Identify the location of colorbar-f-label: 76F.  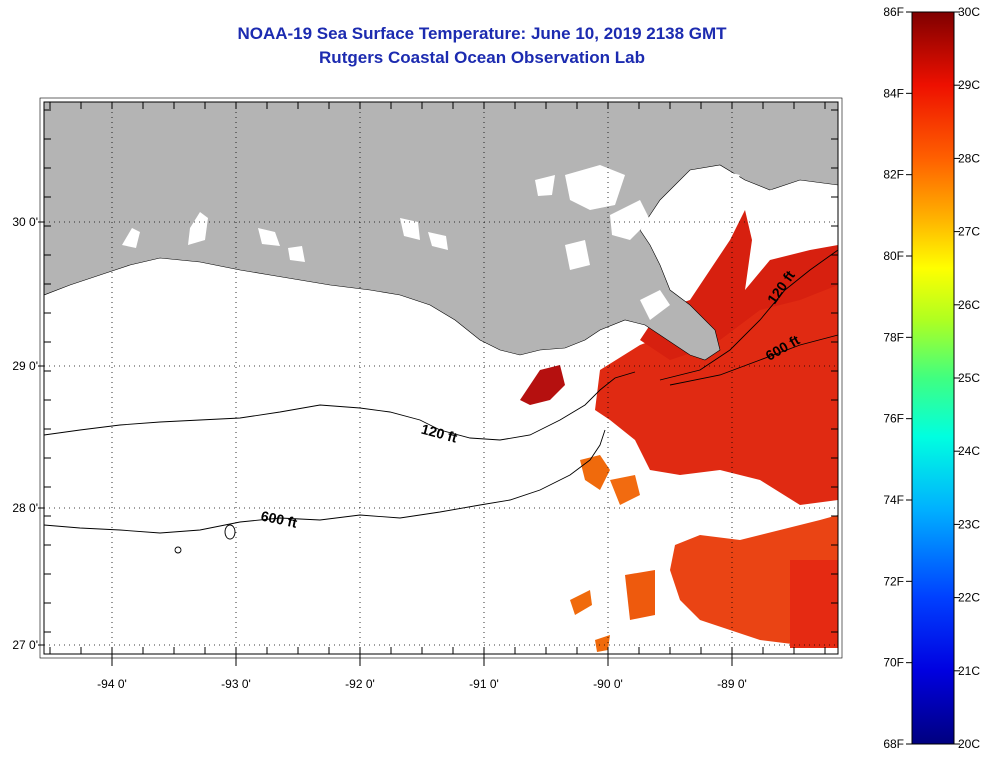
(893, 419).